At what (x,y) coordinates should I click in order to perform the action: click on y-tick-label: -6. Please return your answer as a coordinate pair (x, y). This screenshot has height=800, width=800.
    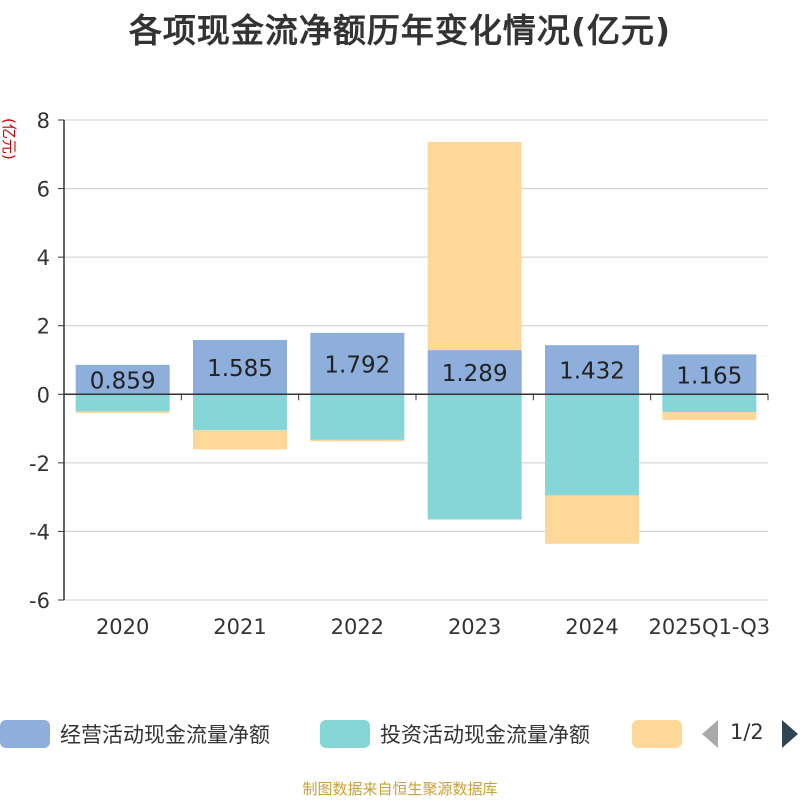
    Looking at the image, I should click on (39, 601).